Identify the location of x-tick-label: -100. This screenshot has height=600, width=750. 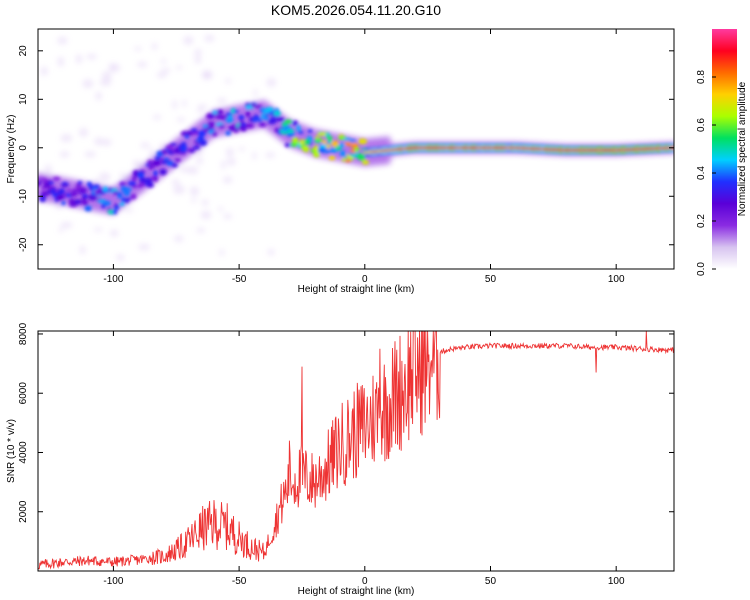
(113, 279).